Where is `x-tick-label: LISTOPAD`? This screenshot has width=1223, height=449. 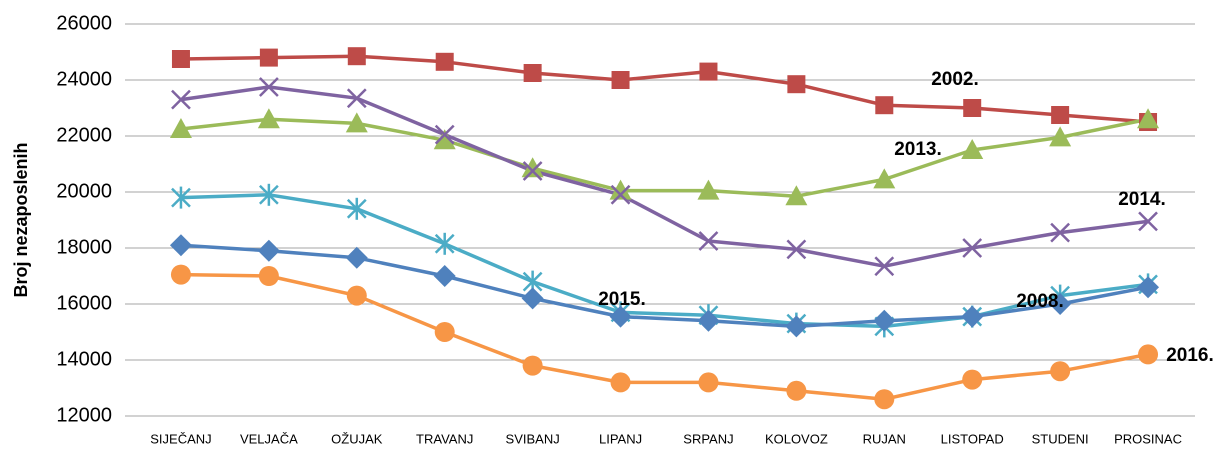 x-tick-label: LISTOPAD is located at coordinates (972, 438).